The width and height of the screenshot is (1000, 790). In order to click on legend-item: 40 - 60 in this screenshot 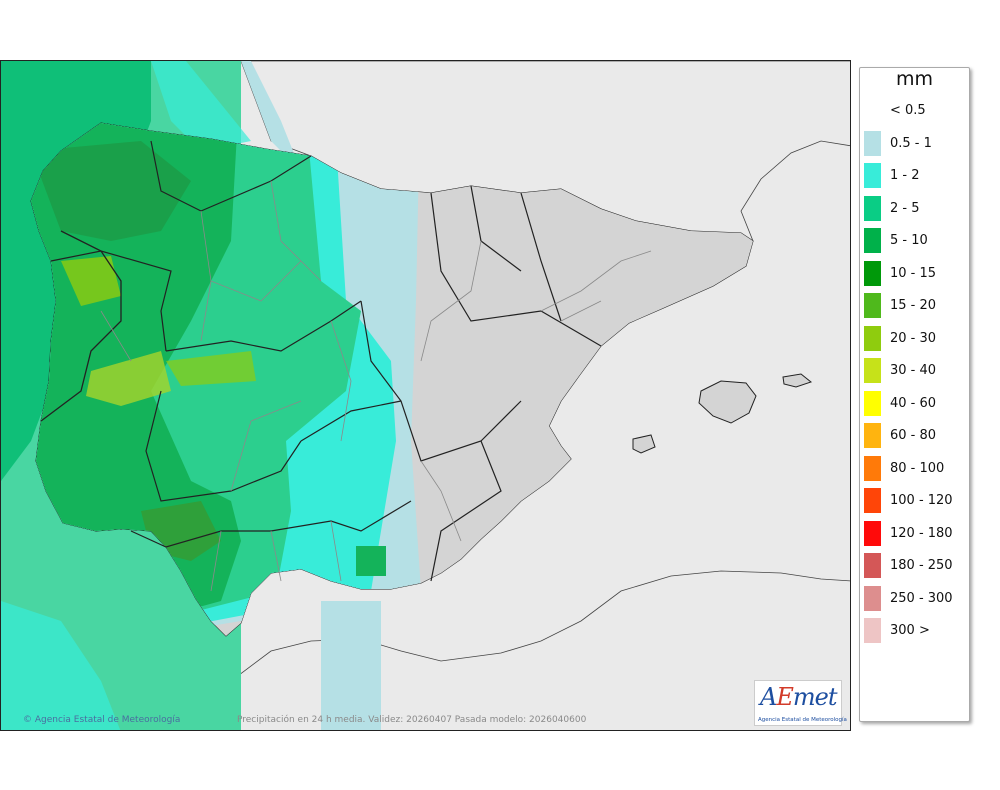, I will do `click(916, 403)`.